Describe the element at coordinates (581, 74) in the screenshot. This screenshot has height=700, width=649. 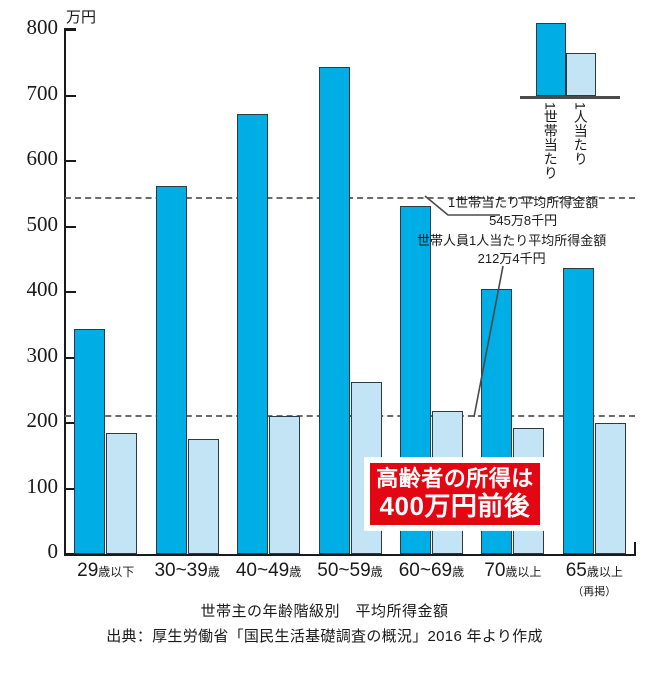
I see `legend-swatch-person` at that location.